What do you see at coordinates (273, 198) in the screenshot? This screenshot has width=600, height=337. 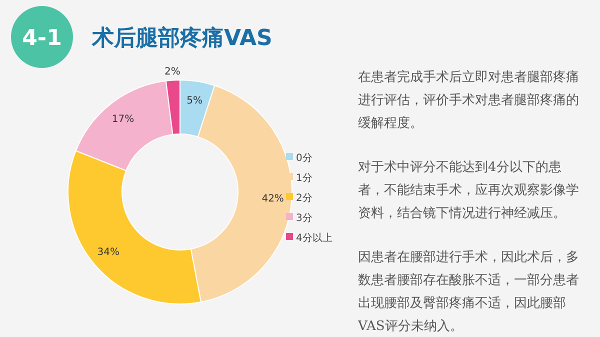 I see `data-label: 42%` at bounding box center [273, 198].